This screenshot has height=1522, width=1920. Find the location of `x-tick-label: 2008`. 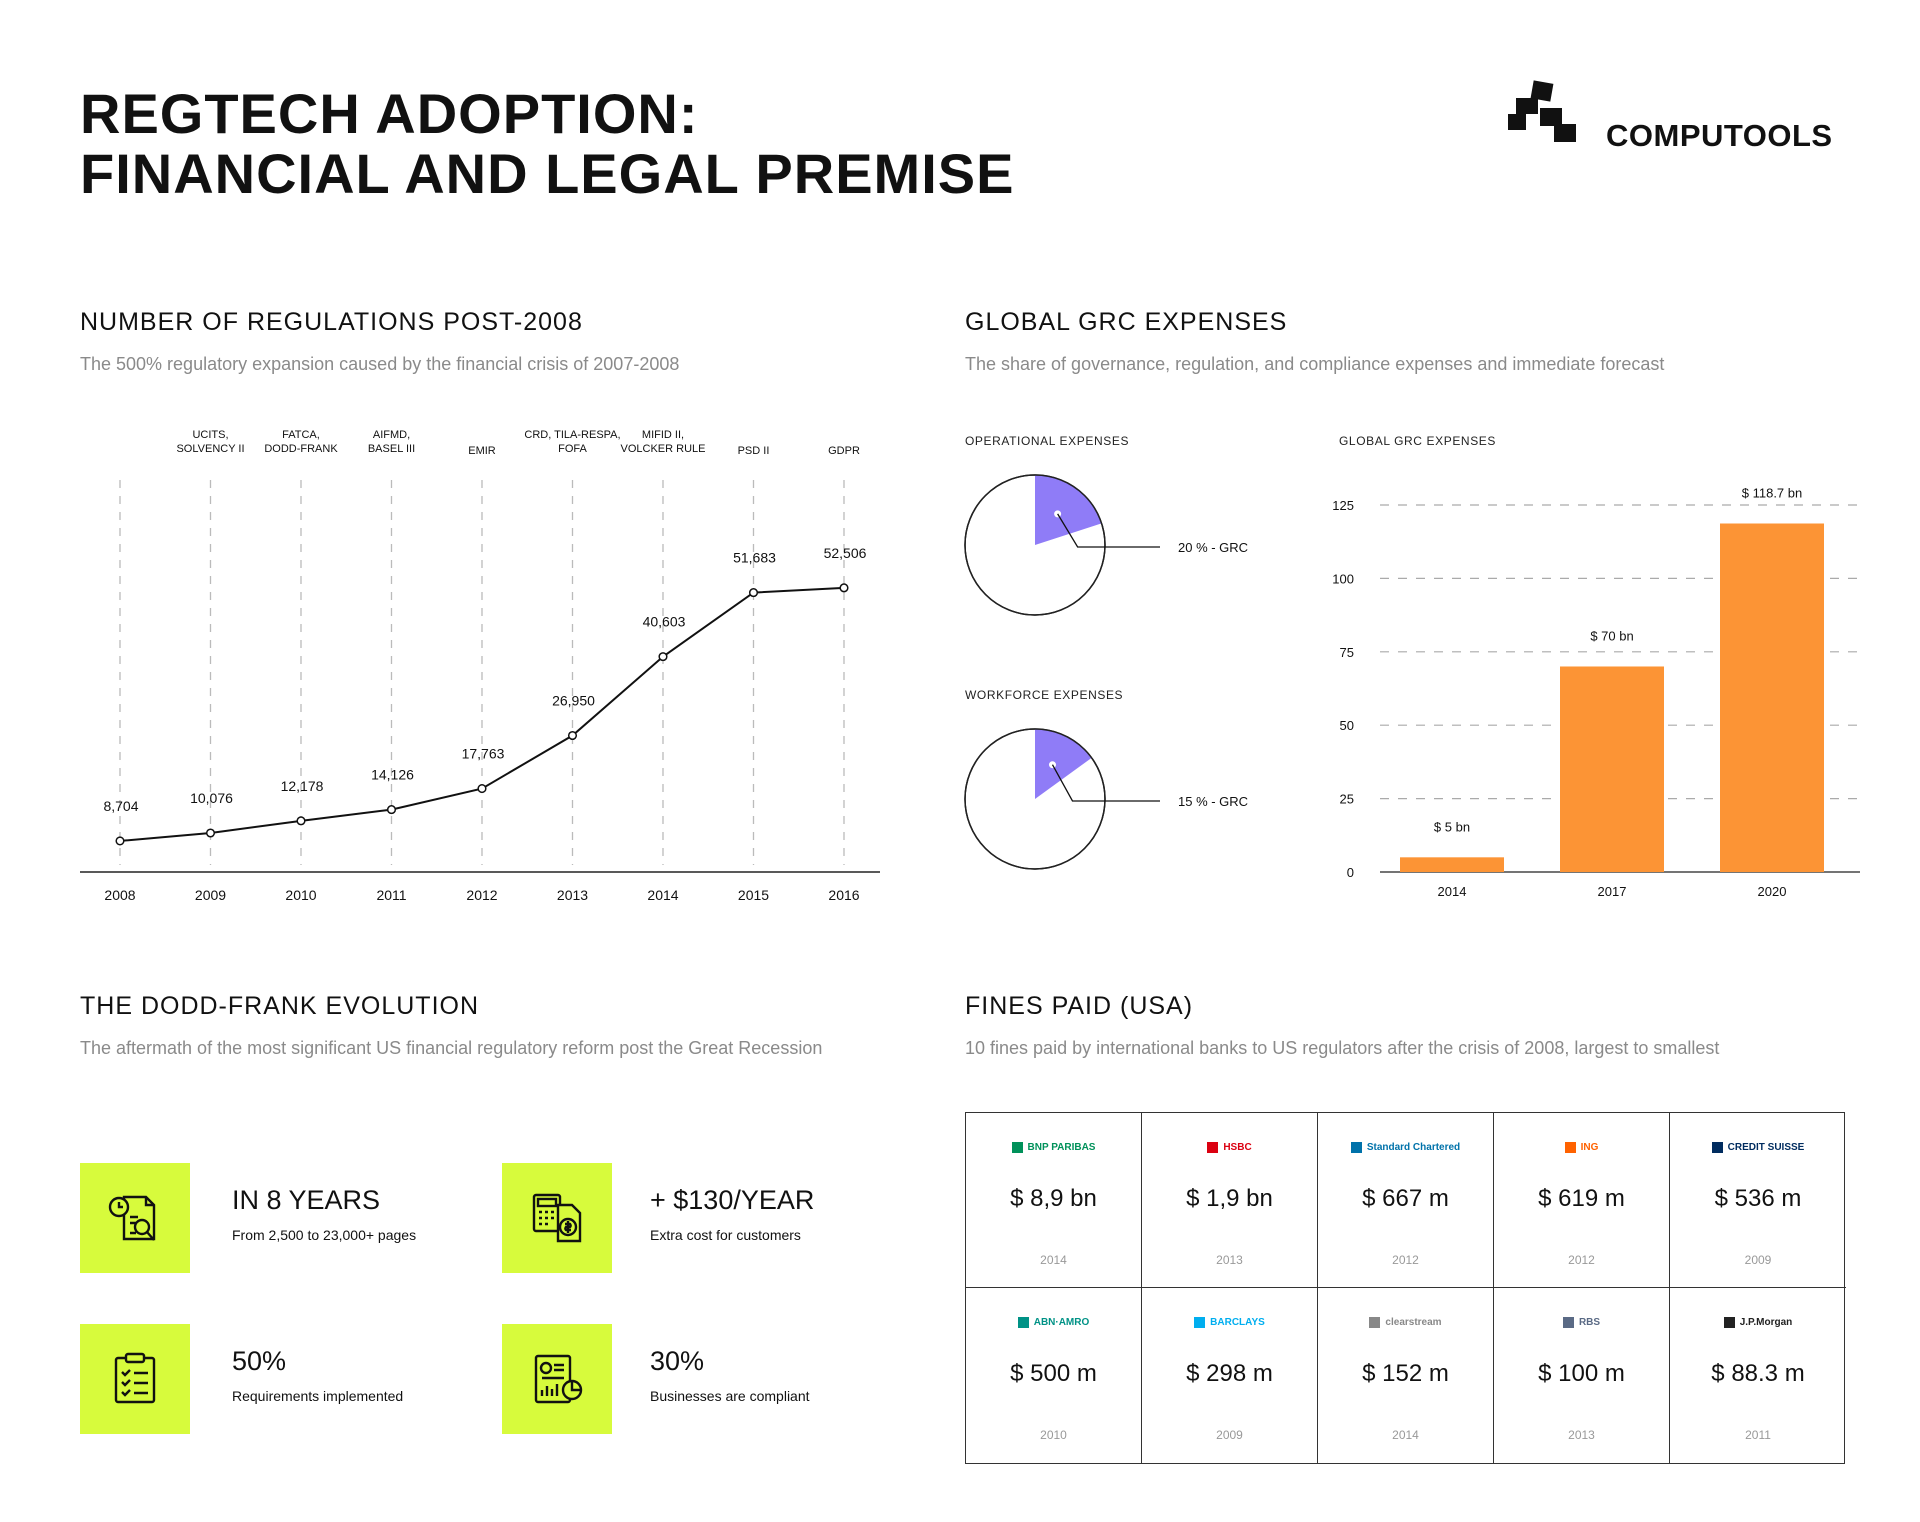

x-tick-label: 2008 is located at coordinates (119, 895).